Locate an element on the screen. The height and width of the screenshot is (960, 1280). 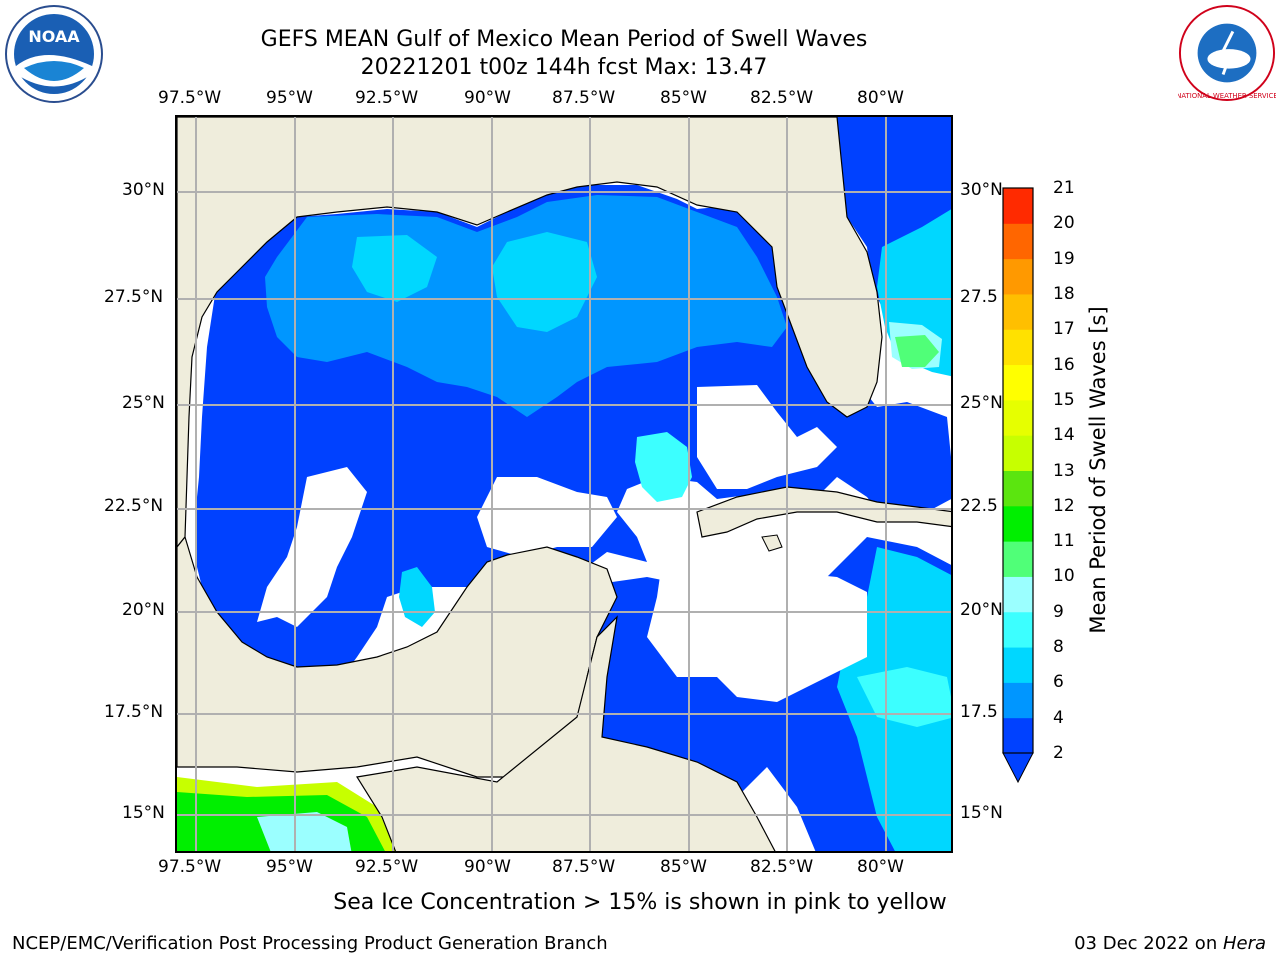
lon-label-bottom: 80°W is located at coordinates (880, 867).